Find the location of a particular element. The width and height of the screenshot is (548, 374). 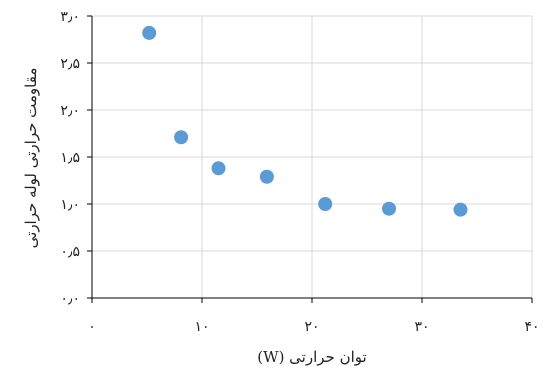

y-tick-label: ۱٫۰ is located at coordinates (70, 205).